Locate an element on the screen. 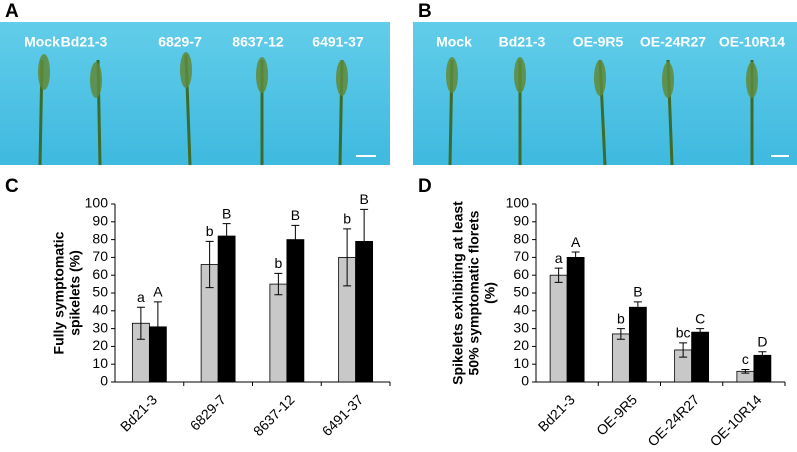 The width and height of the screenshot is (797, 452). significance-letter: bc is located at coordinates (683, 333).